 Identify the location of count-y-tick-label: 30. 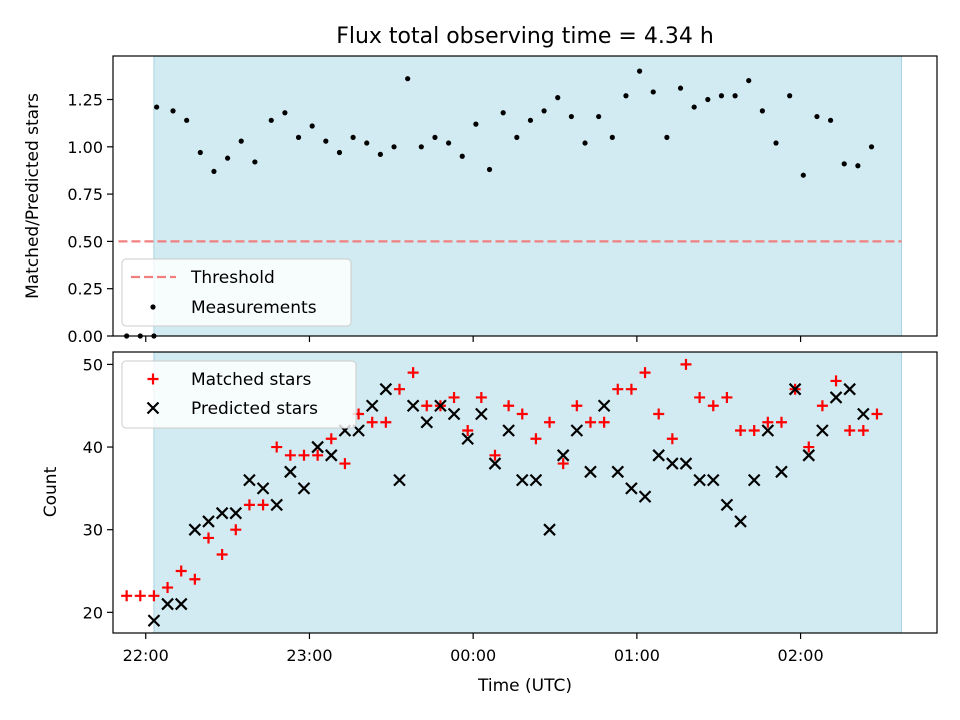
(93, 530).